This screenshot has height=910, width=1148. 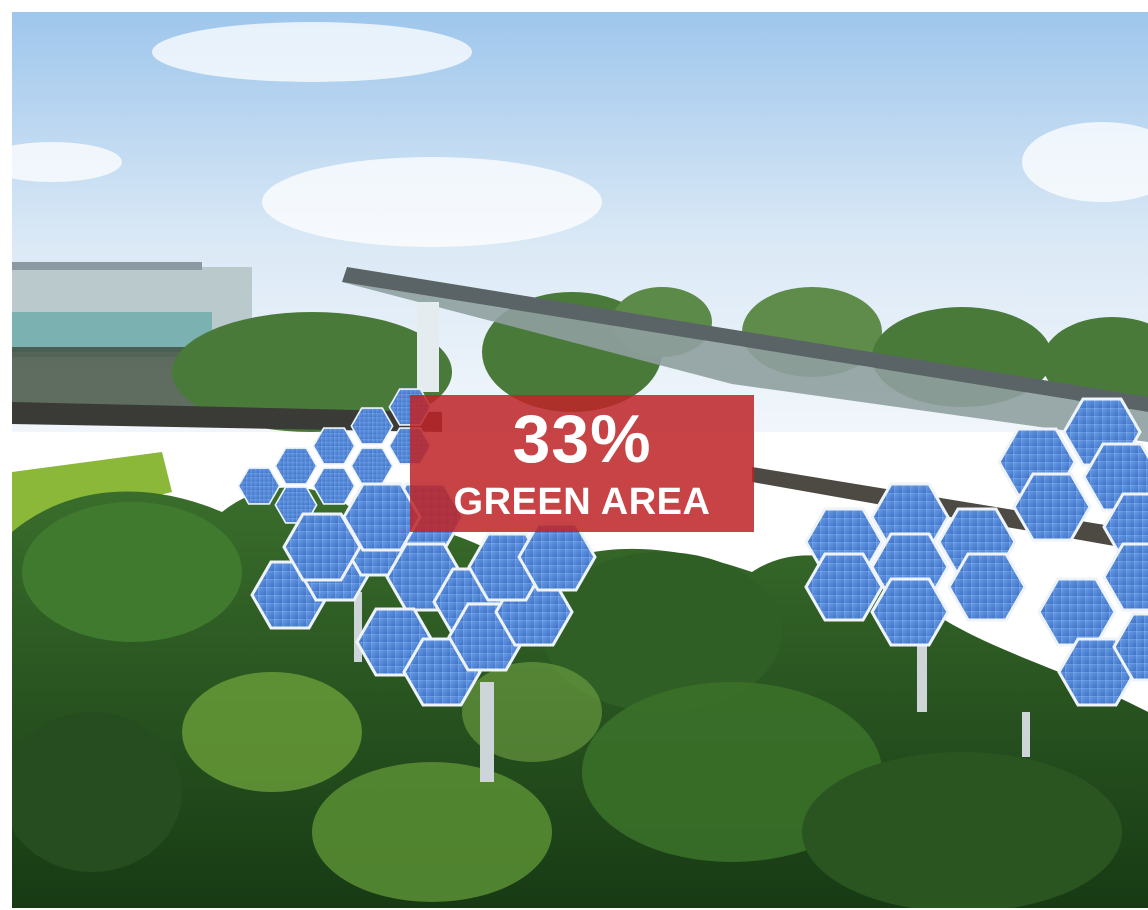 I want to click on canopy-roof, so click(x=745, y=354).